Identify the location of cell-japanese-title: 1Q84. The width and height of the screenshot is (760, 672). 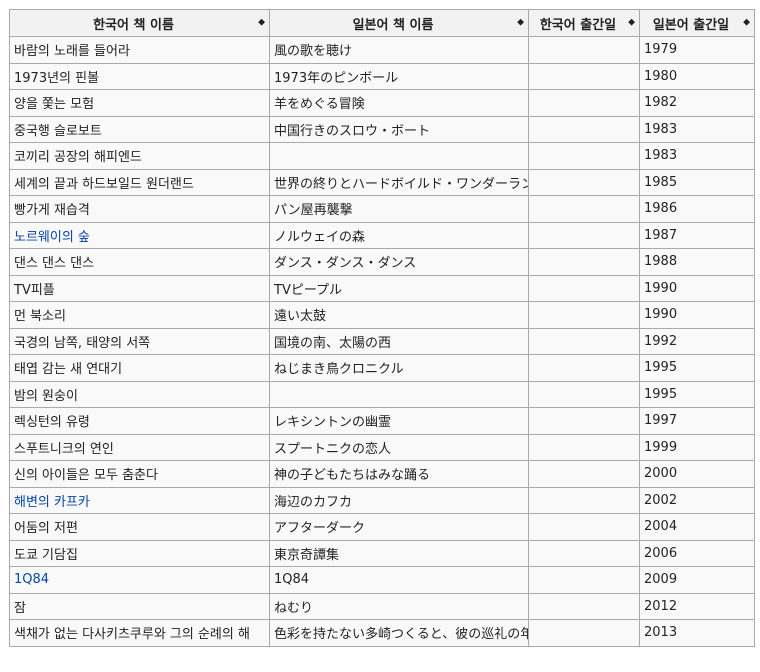
(399, 580).